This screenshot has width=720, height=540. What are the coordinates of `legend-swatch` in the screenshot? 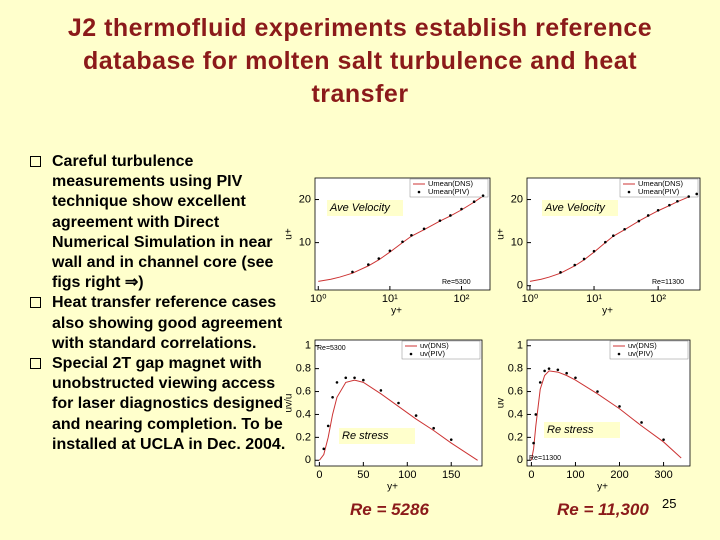 It's located at (411, 354).